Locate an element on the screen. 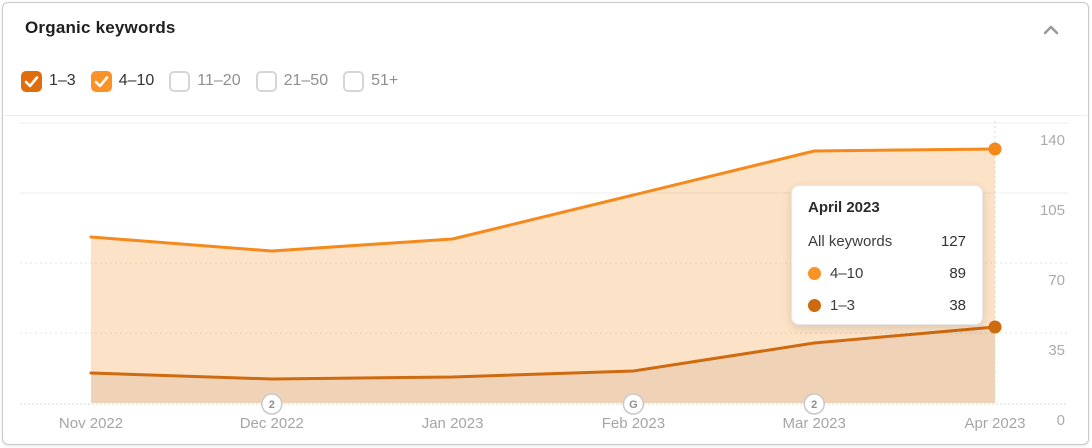 This screenshot has width=1092, height=448. axis-badge-label: G is located at coordinates (633, 405).